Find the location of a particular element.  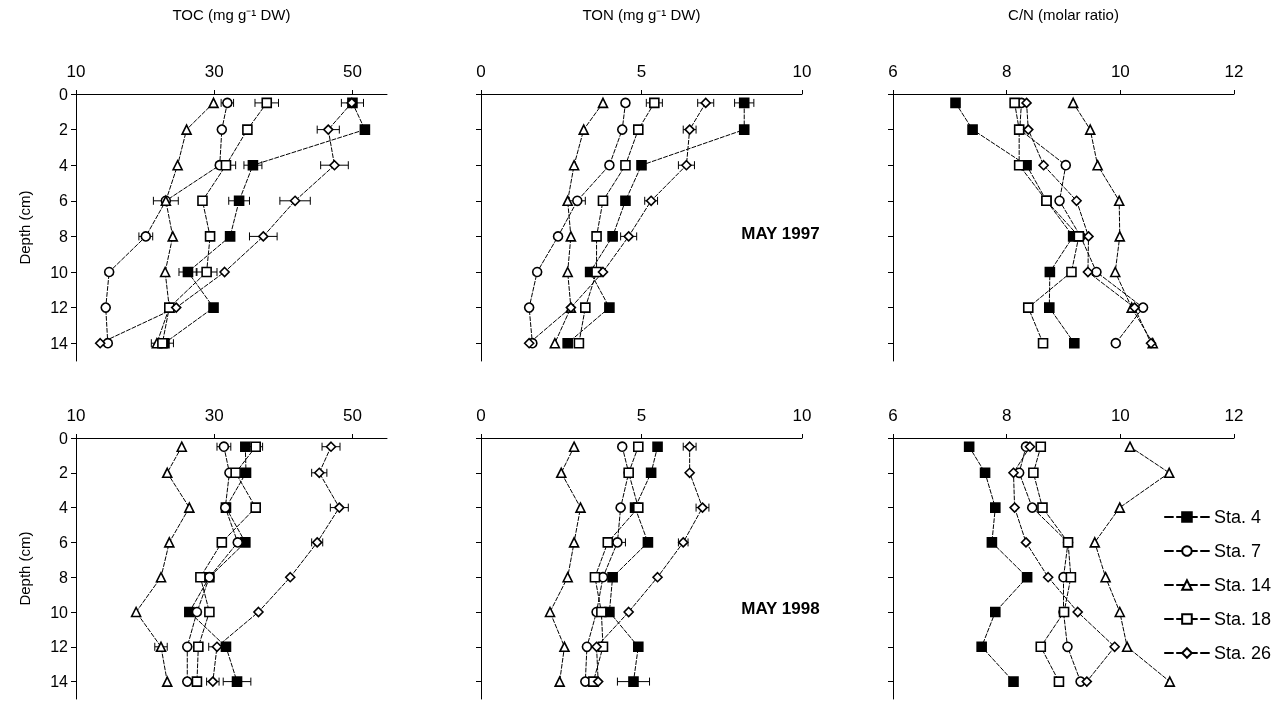

x-axis-title: TON (mg g⁻¹ DW) is located at coordinates (641, 14).